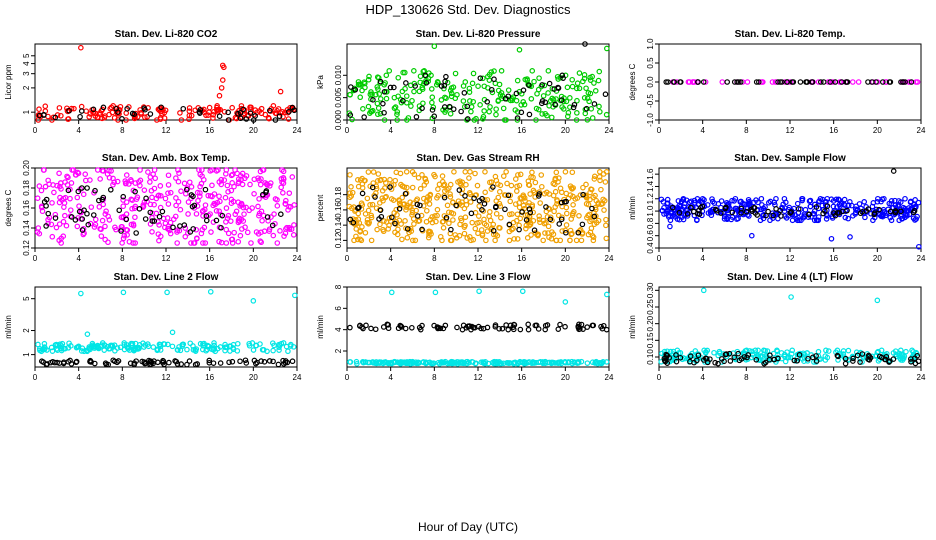 Image resolution: width=936 pixels, height=540 pixels. Describe the element at coordinates (650, 340) in the screenshot. I see `y-tick-label: 0.15` at that location.